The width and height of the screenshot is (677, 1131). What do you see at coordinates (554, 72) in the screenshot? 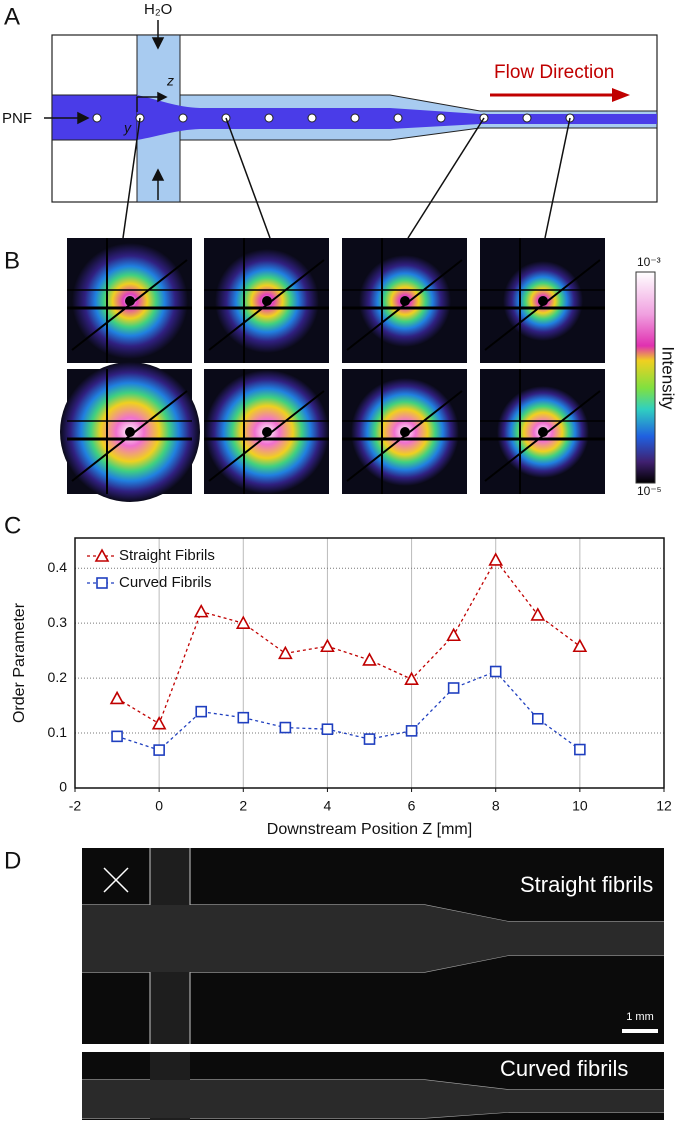
I see `flow-label: Flow Direction` at bounding box center [554, 72].